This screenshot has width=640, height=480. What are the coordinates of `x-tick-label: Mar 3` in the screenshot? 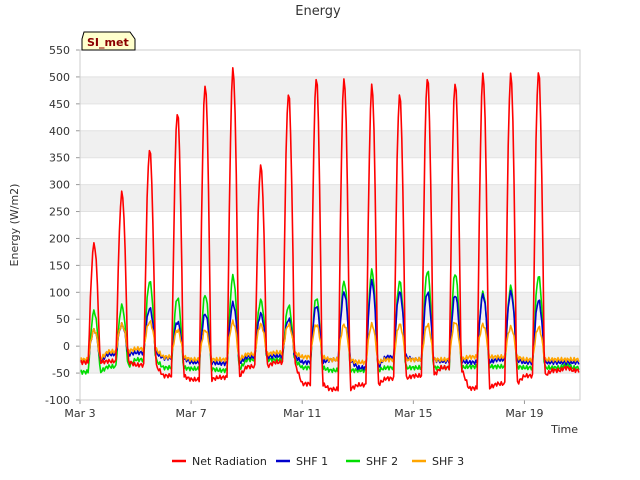 It's located at (79, 413).